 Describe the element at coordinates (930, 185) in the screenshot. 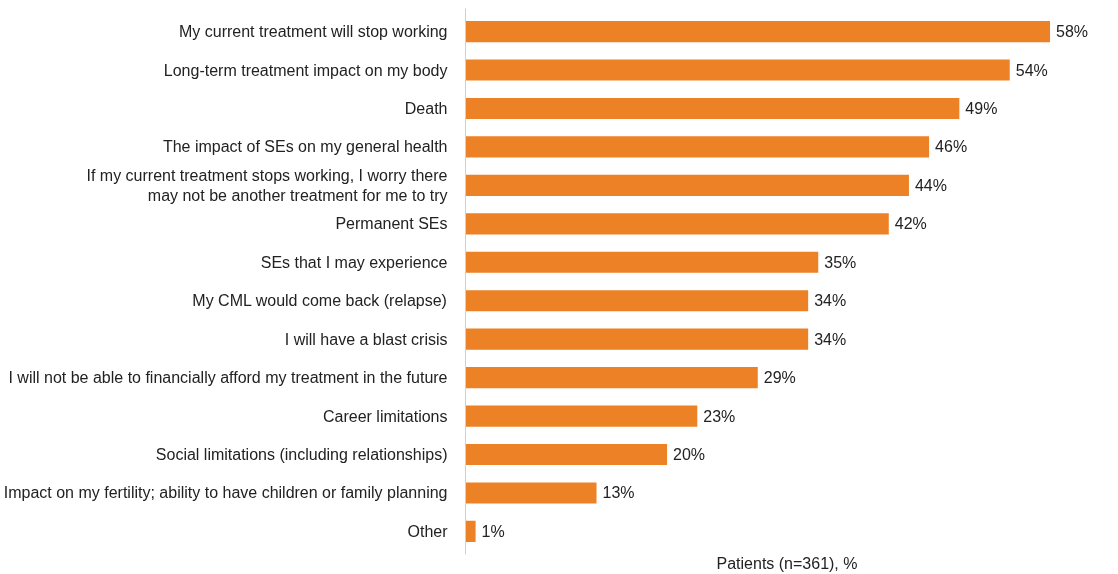

I see `data-label: 44%` at that location.